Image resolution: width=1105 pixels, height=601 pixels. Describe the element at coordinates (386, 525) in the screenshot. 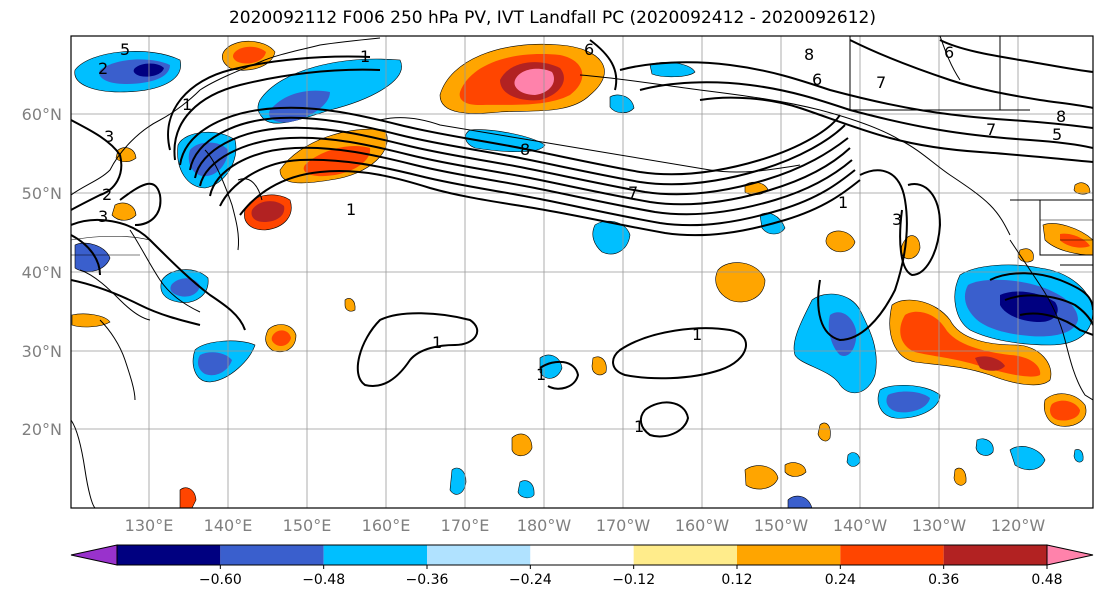

I see `lon-label: 160°E` at that location.